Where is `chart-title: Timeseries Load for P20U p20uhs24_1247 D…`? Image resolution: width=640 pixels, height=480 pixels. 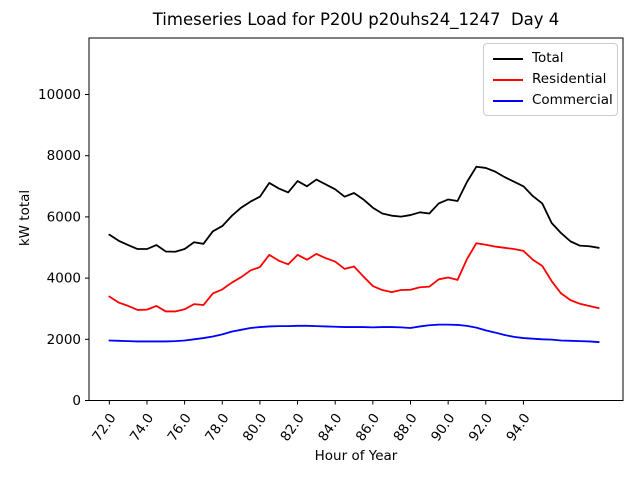 chart-title: Timeseries Load for P20U p20uhs24_1247 D… is located at coordinates (356, 19).